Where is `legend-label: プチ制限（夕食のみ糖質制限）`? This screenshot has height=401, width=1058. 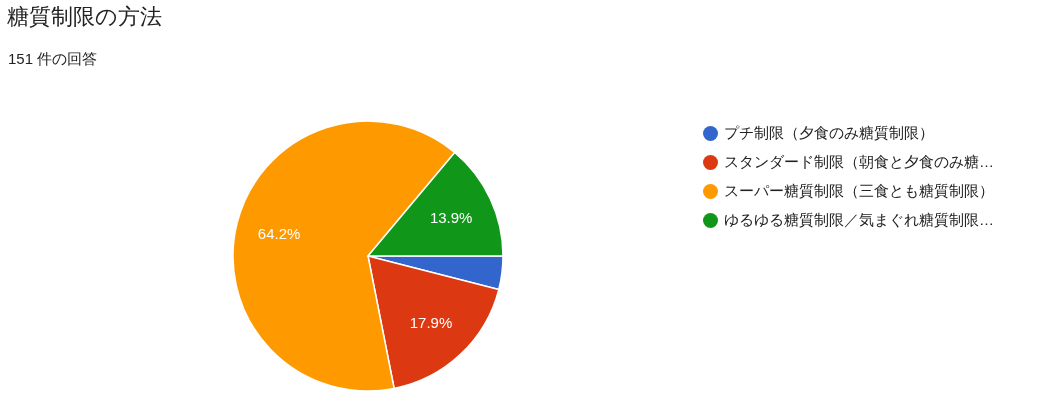 legend-label: プチ制限（夕食のみ糖質制限） is located at coordinates (829, 133).